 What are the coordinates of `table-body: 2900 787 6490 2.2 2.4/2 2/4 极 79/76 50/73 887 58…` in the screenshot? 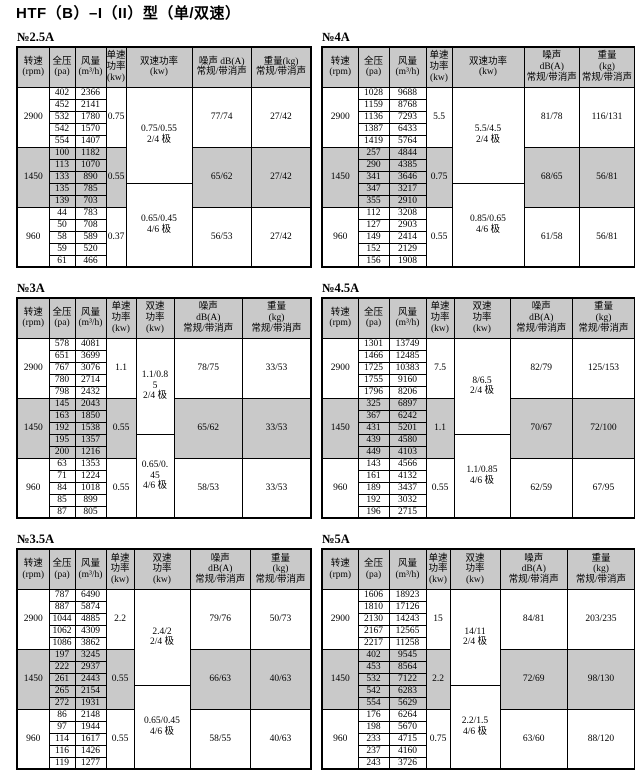 It's located at (164, 679).